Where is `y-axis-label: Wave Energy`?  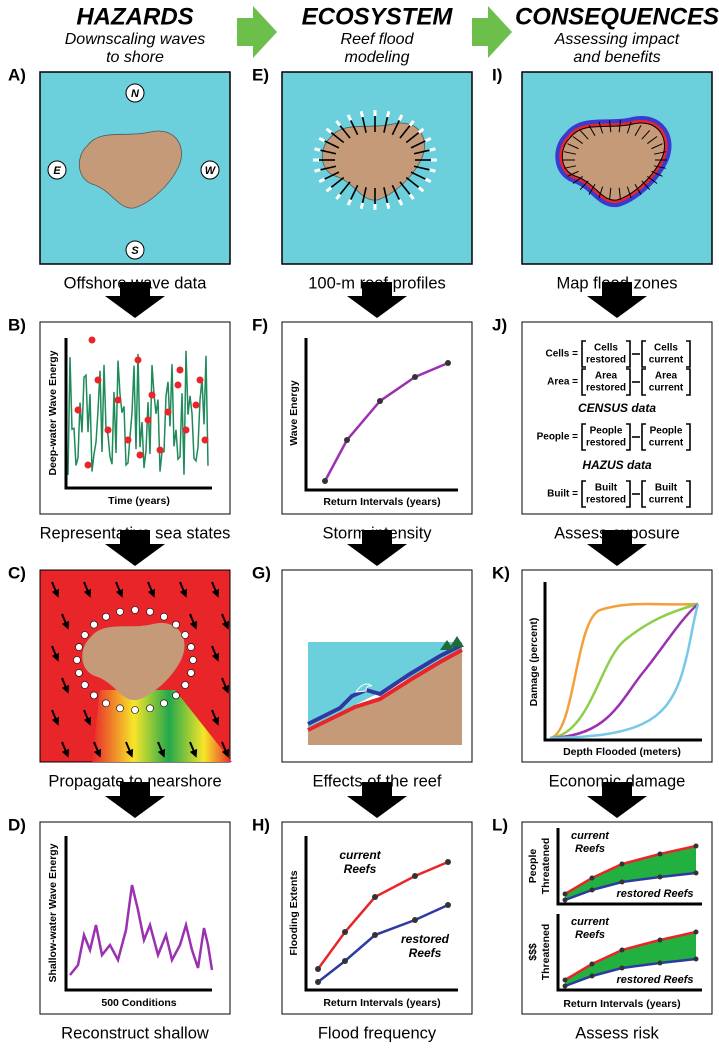 y-axis-label: Wave Energy is located at coordinates (294, 413).